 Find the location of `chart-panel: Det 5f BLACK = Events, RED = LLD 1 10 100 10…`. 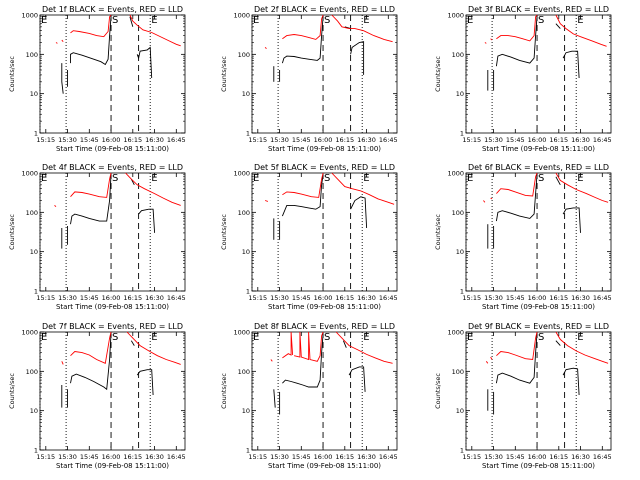

chart-panel: Det 5f BLACK = Events, RED = LLD 1 10 100 10… is located at coordinates (309, 237).